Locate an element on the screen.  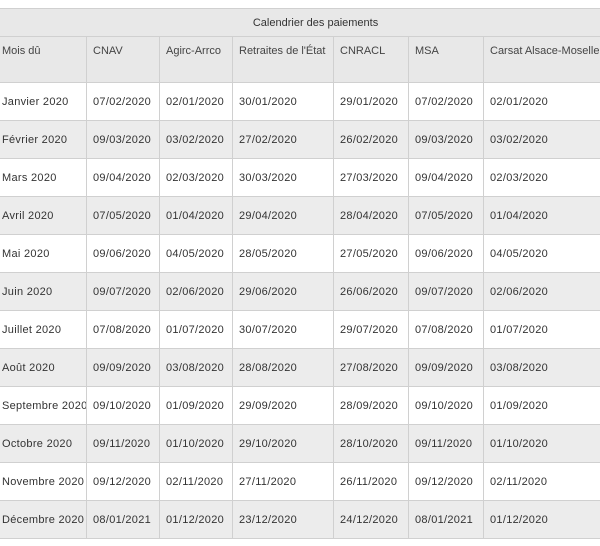
cell-retraites-etat: 27/02/2020 is located at coordinates (283, 139).